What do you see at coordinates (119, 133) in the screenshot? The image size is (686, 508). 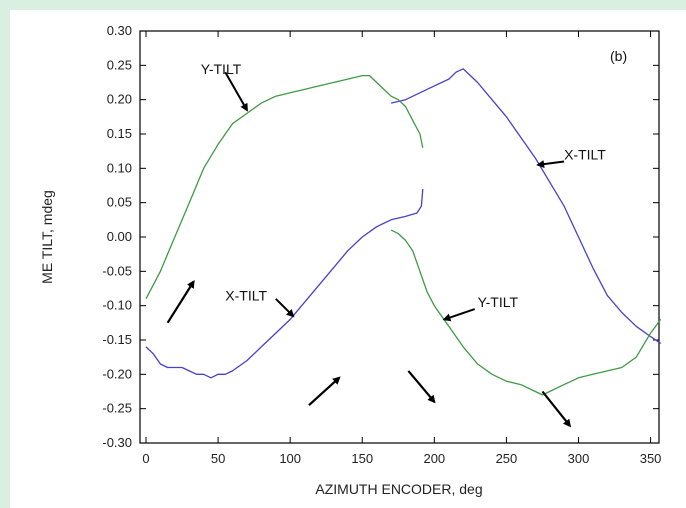 I see `y-tick-label: 0.15` at bounding box center [119, 133].